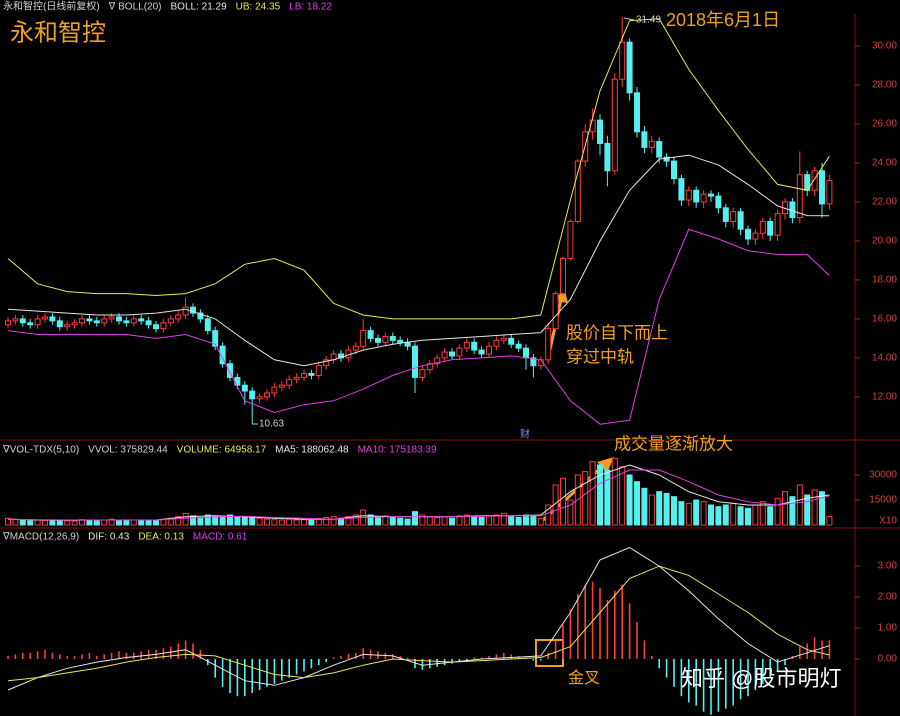 The image size is (900, 716). I want to click on legend-entry: VOLUME: 64958.17, so click(222, 450).